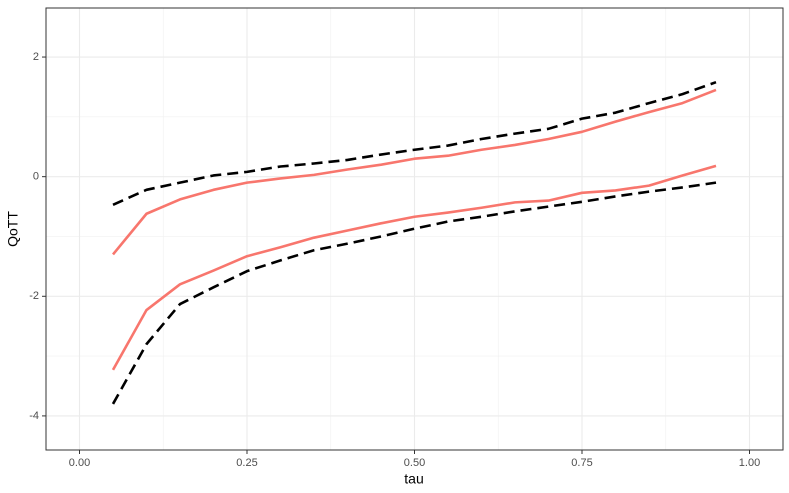  Describe the element at coordinates (36, 57) in the screenshot. I see `y-tick-label: 2` at that location.